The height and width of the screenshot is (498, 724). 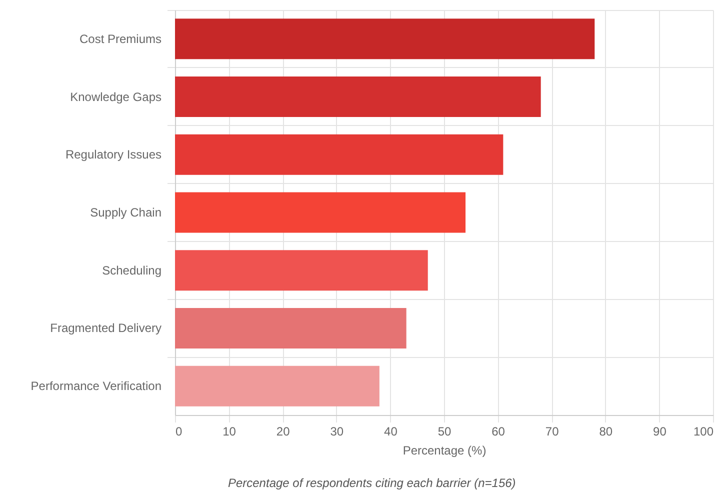 I want to click on y-tick-label: Supply Chain, so click(x=126, y=213).